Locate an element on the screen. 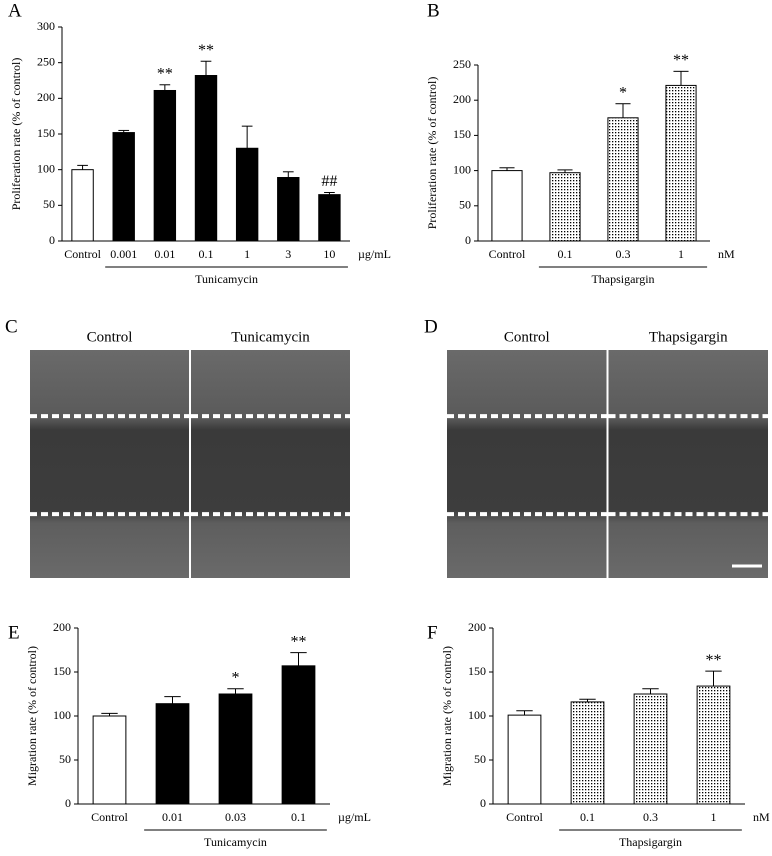 This screenshot has width=772, height=856. panel-letter: A is located at coordinates (15, 10).